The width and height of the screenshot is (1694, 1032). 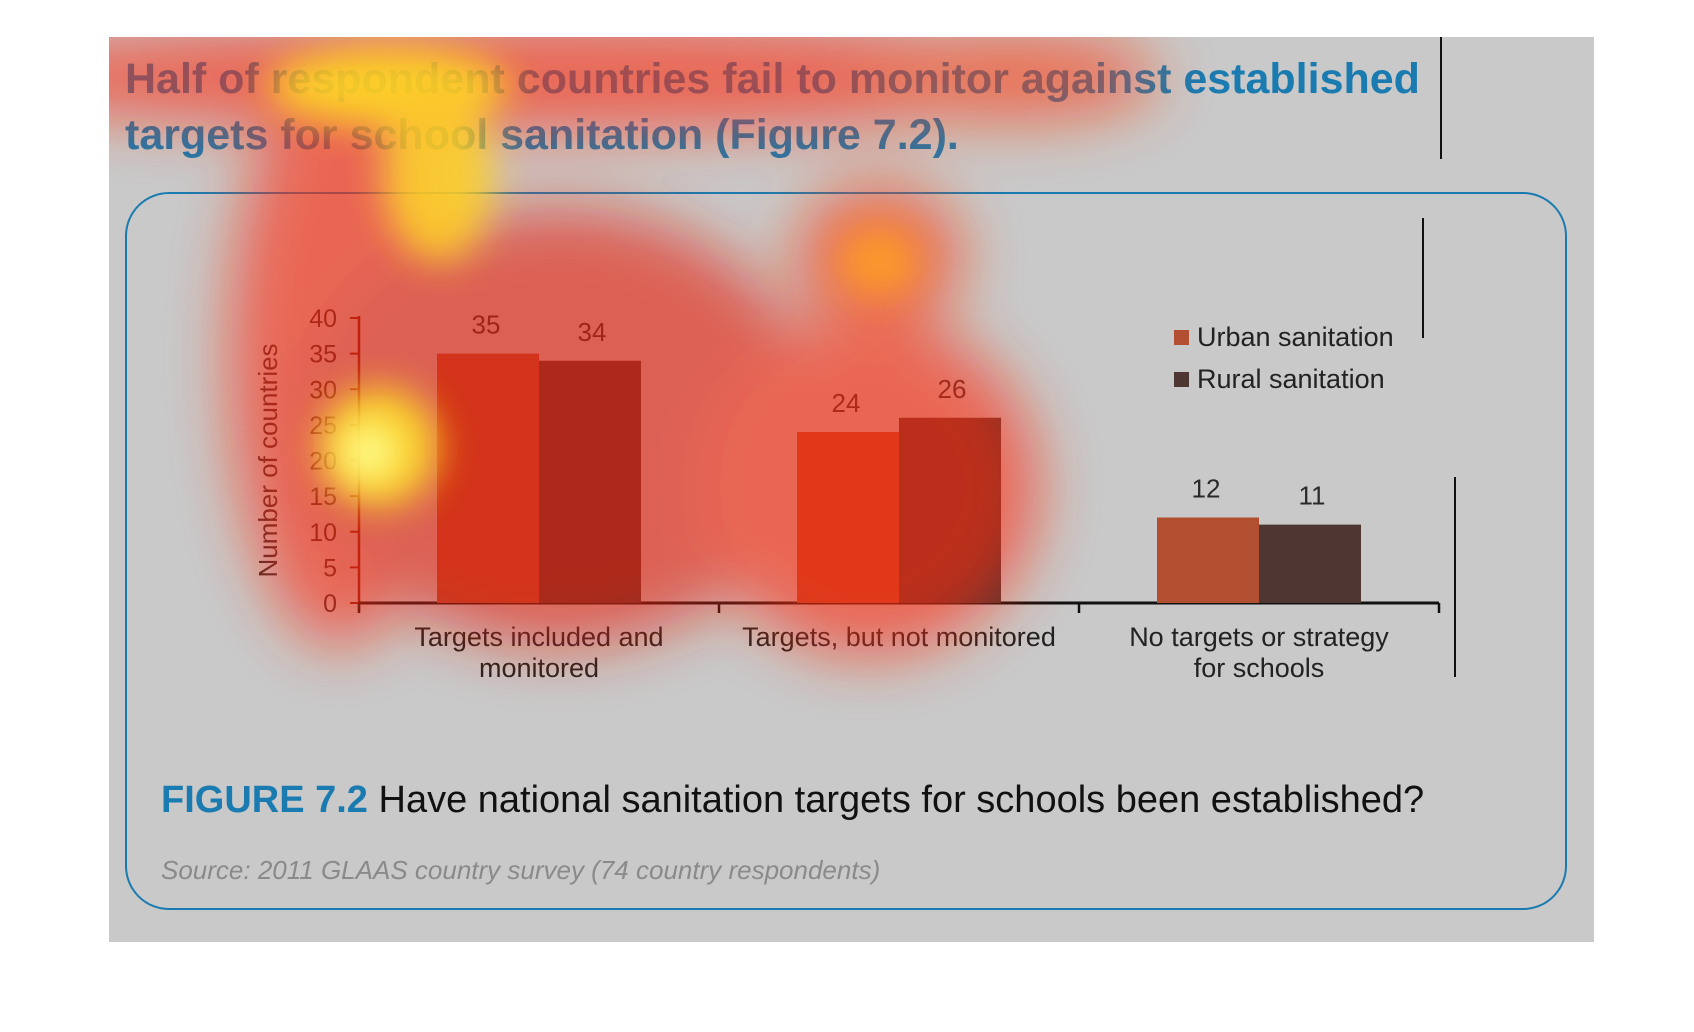 What do you see at coordinates (323, 497) in the screenshot?
I see `y-tick-label: 15` at bounding box center [323, 497].